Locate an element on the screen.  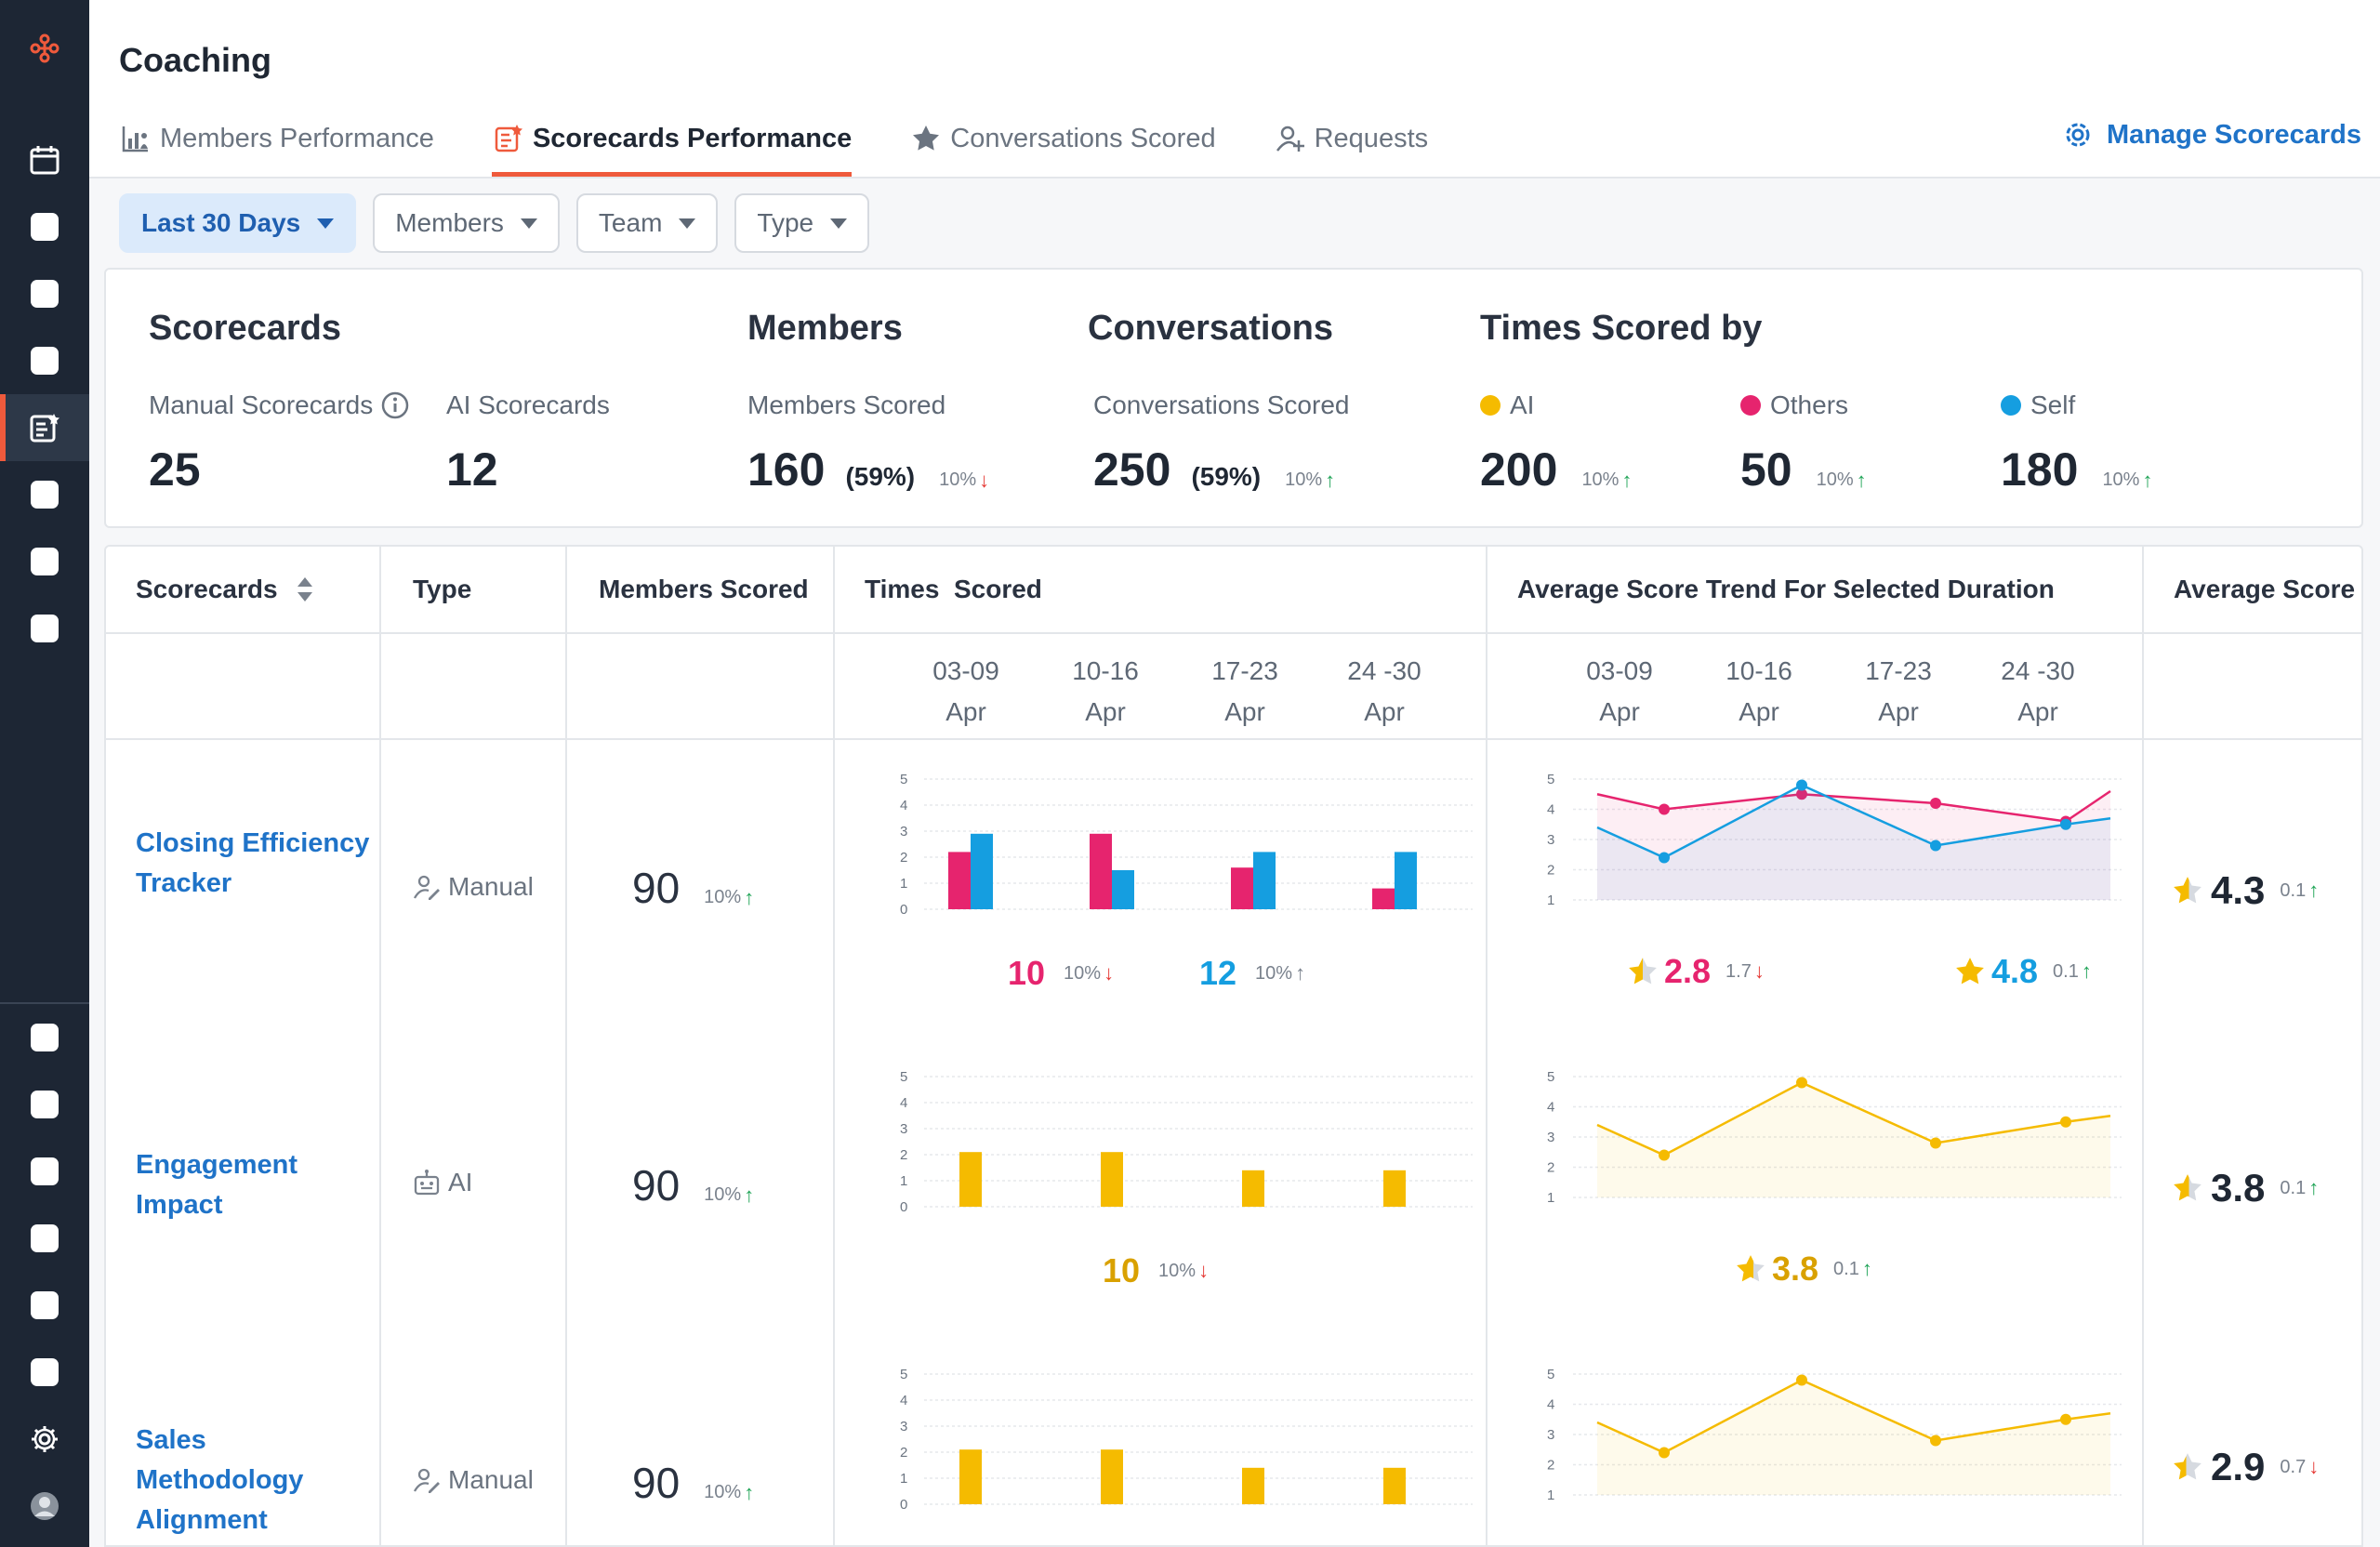
week-month: Apr is located at coordinates (1384, 711).